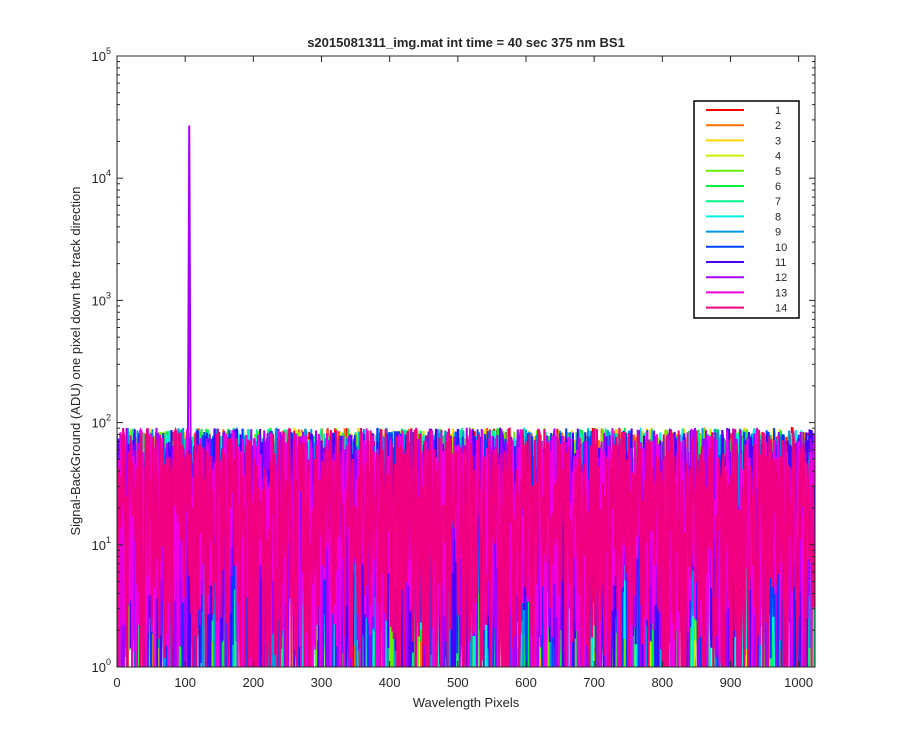  I want to click on y-tick-exponent: 0, so click(108, 662).